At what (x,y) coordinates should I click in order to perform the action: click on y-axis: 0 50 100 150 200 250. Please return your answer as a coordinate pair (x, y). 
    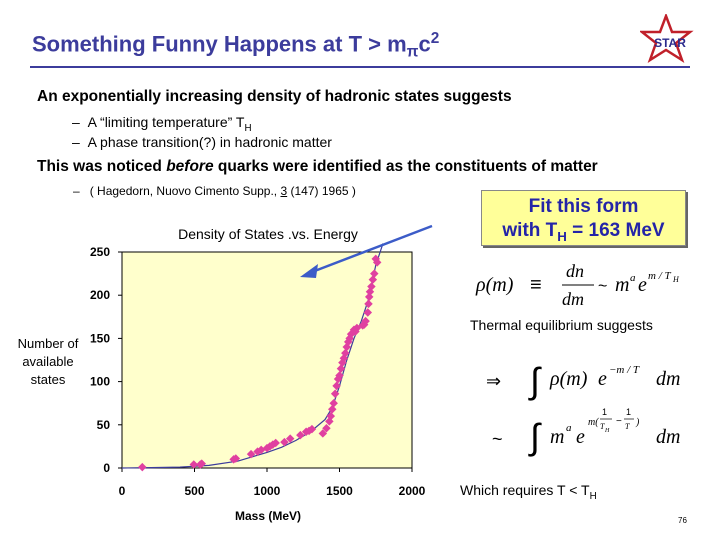
    Looking at the image, I should click on (106, 360).